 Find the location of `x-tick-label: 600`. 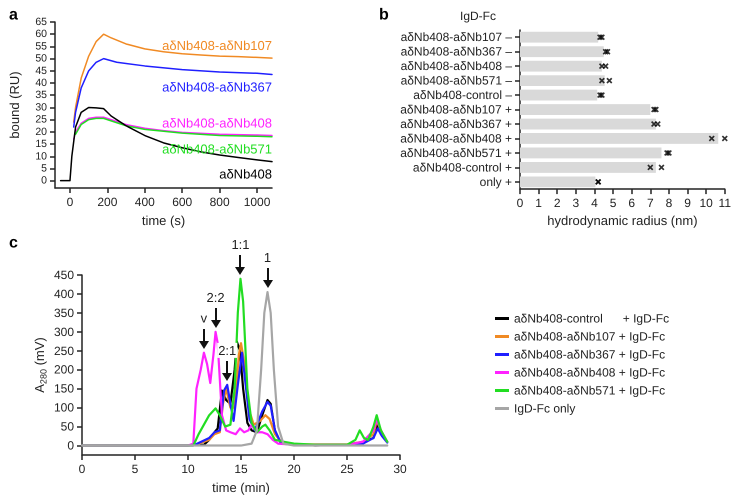

x-tick-label: 600 is located at coordinates (182, 202).